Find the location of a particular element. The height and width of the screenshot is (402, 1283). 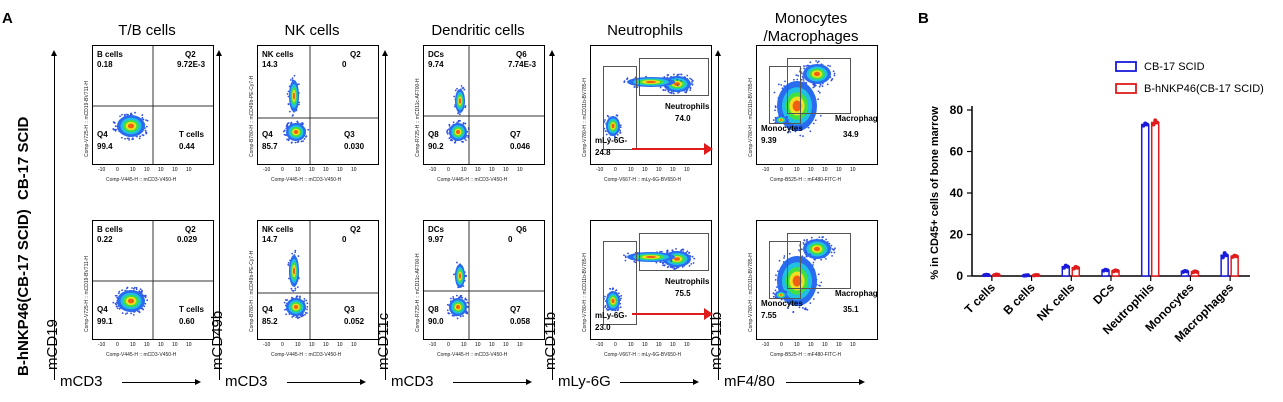

gate-value: 74.0 is located at coordinates (683, 118).